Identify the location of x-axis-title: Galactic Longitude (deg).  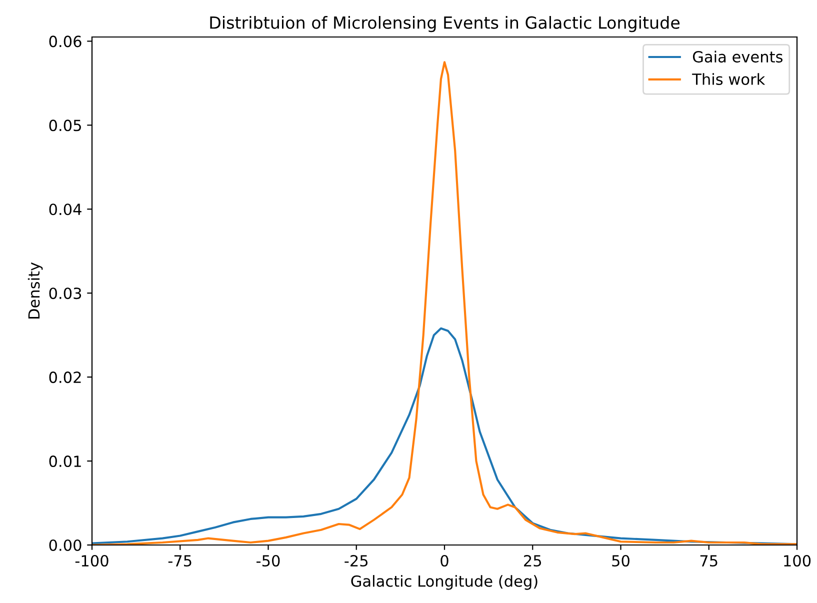
(444, 582).